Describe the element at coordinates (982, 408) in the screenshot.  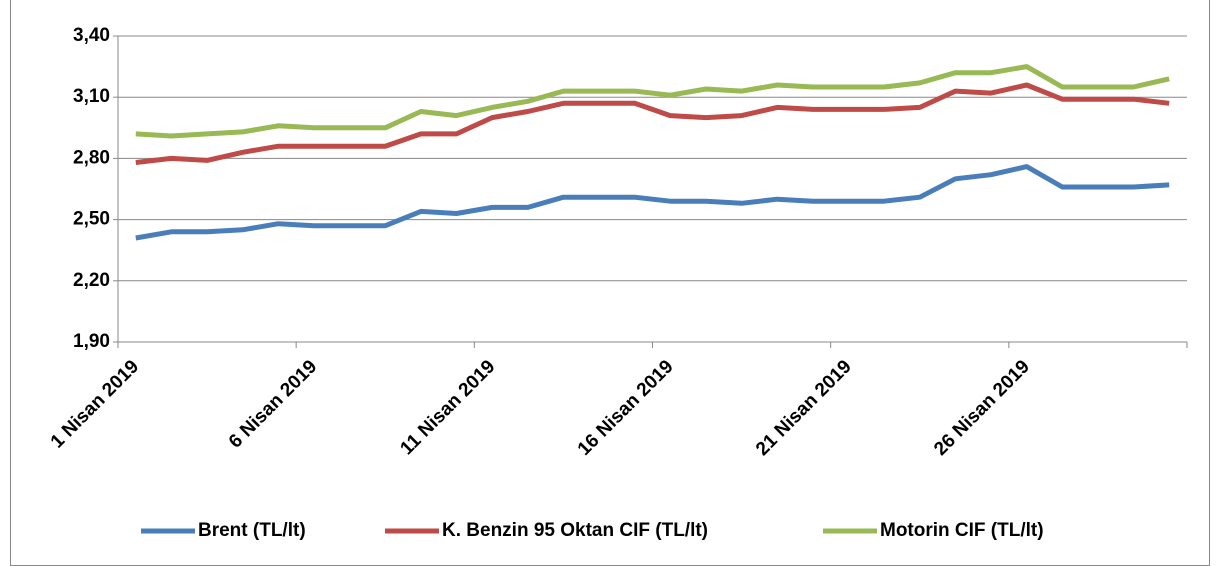
I see `x-tick-label: 26 Nisan 2019` at that location.